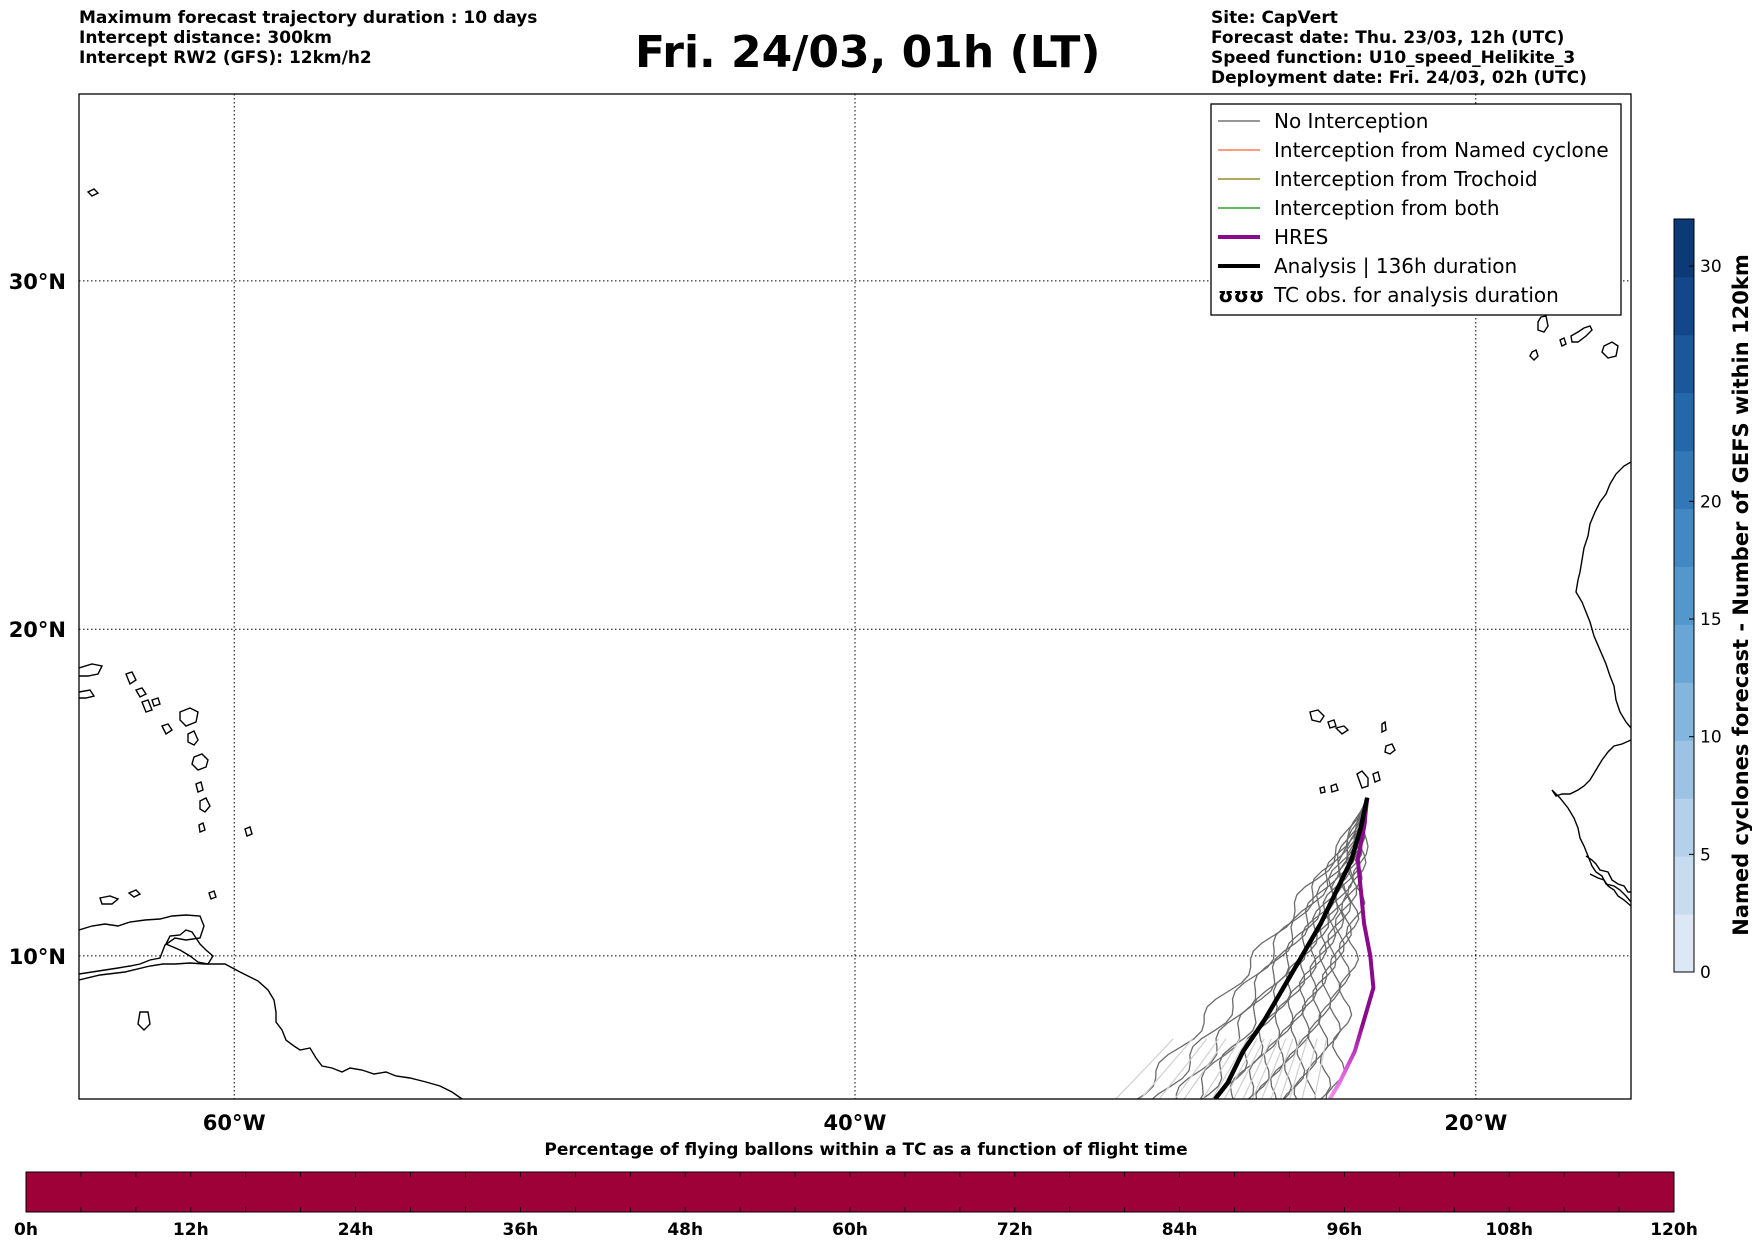  Describe the element at coordinates (142, 944) in the screenshot. I see `coastline-venezuela-west` at that location.